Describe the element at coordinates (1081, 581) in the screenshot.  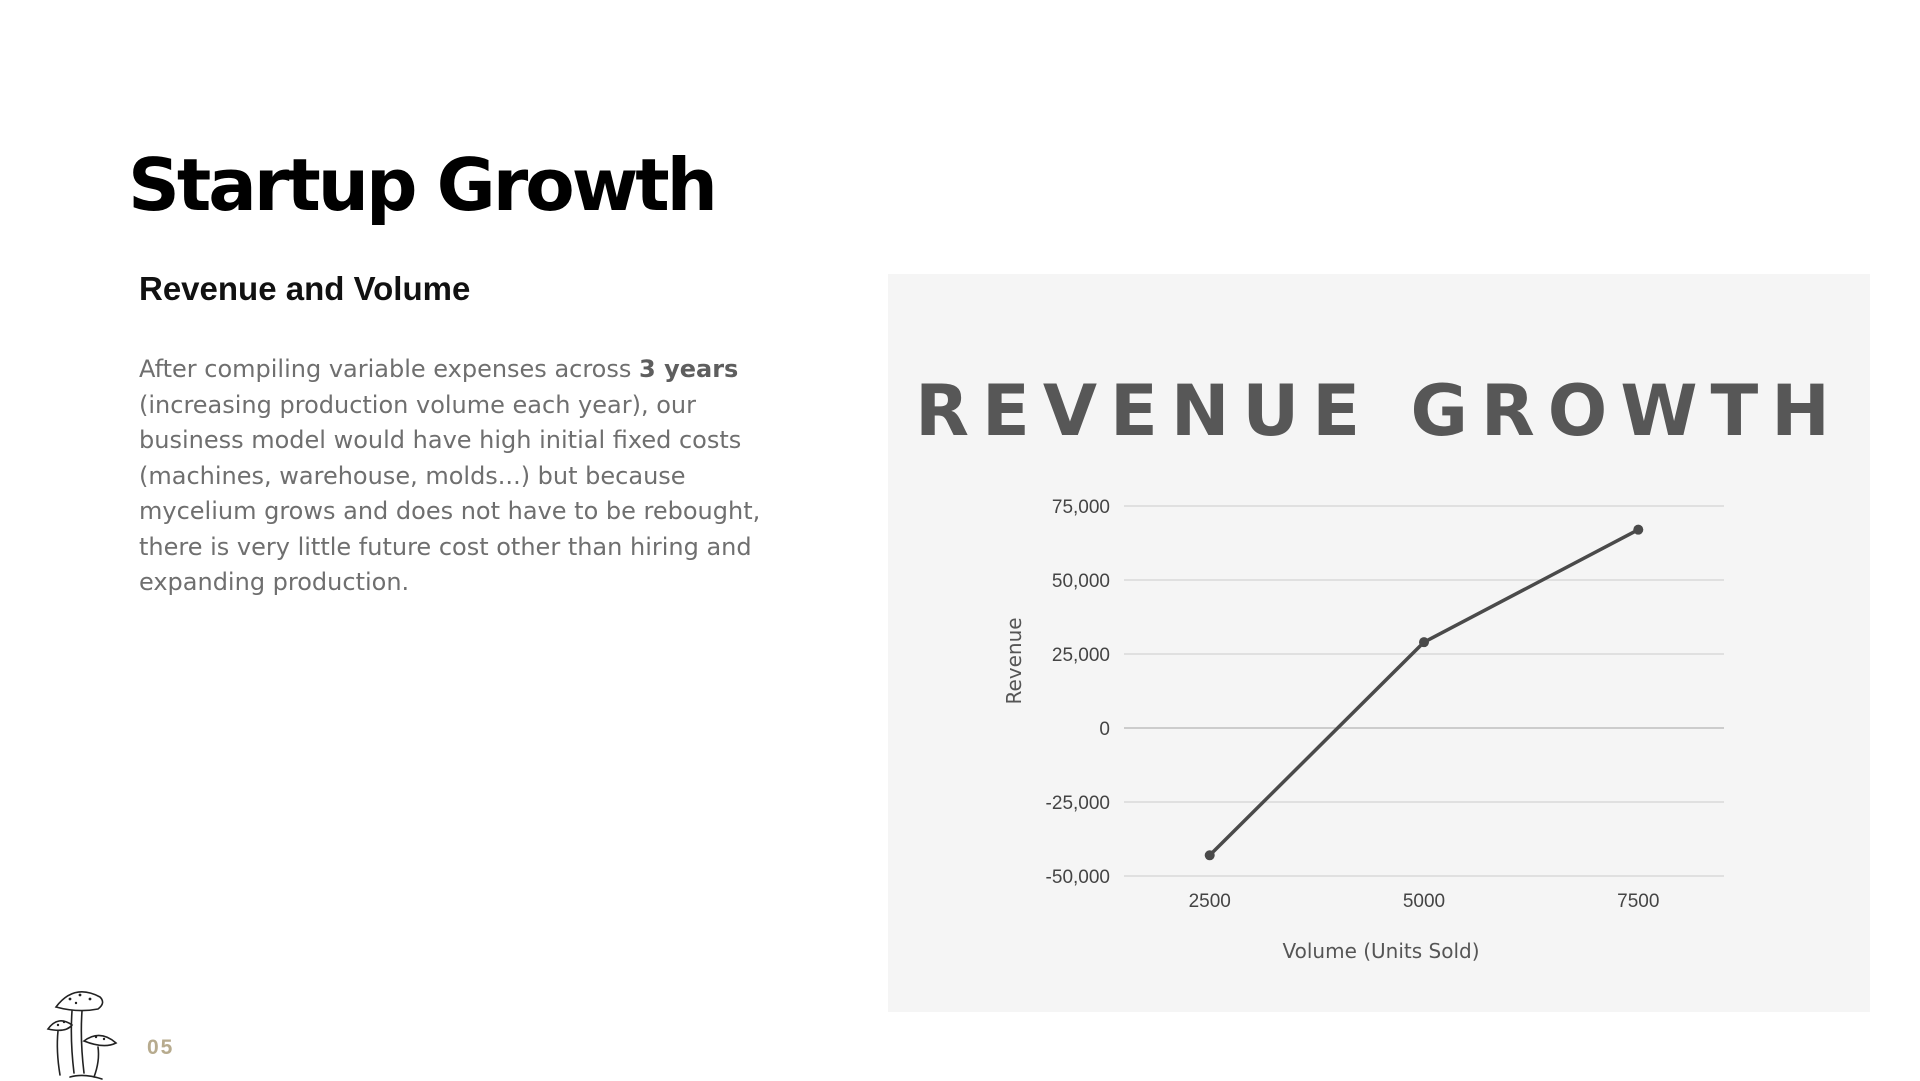
I see `y-tick-label: 50,000` at that location.